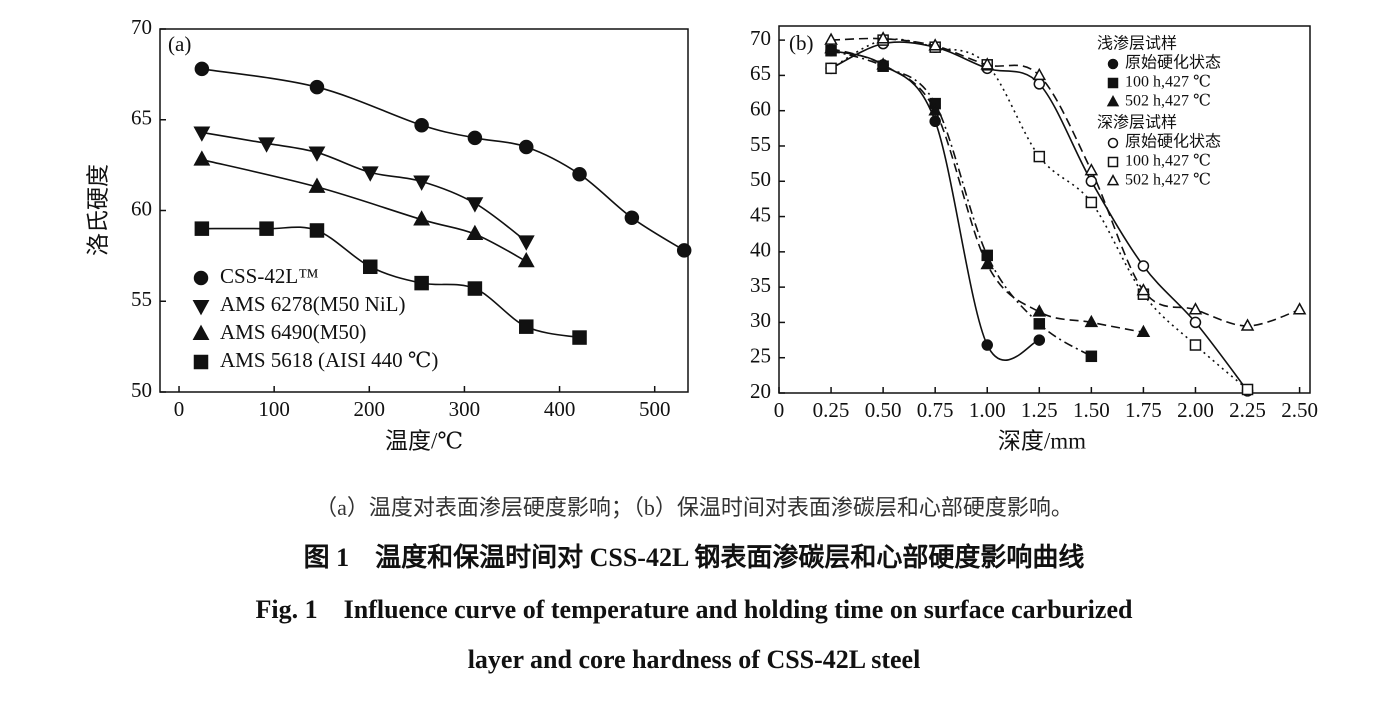 This screenshot has width=1389, height=708. Describe the element at coordinates (760, 214) in the screenshot. I see `y-tick-label: 45` at that location.